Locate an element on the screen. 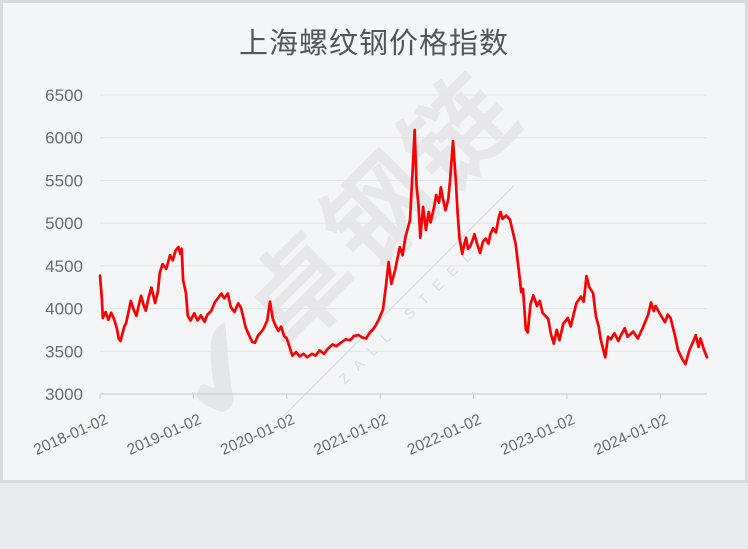 This screenshot has height=549, width=748. y-tick-label: 3500 is located at coordinates (64, 351).